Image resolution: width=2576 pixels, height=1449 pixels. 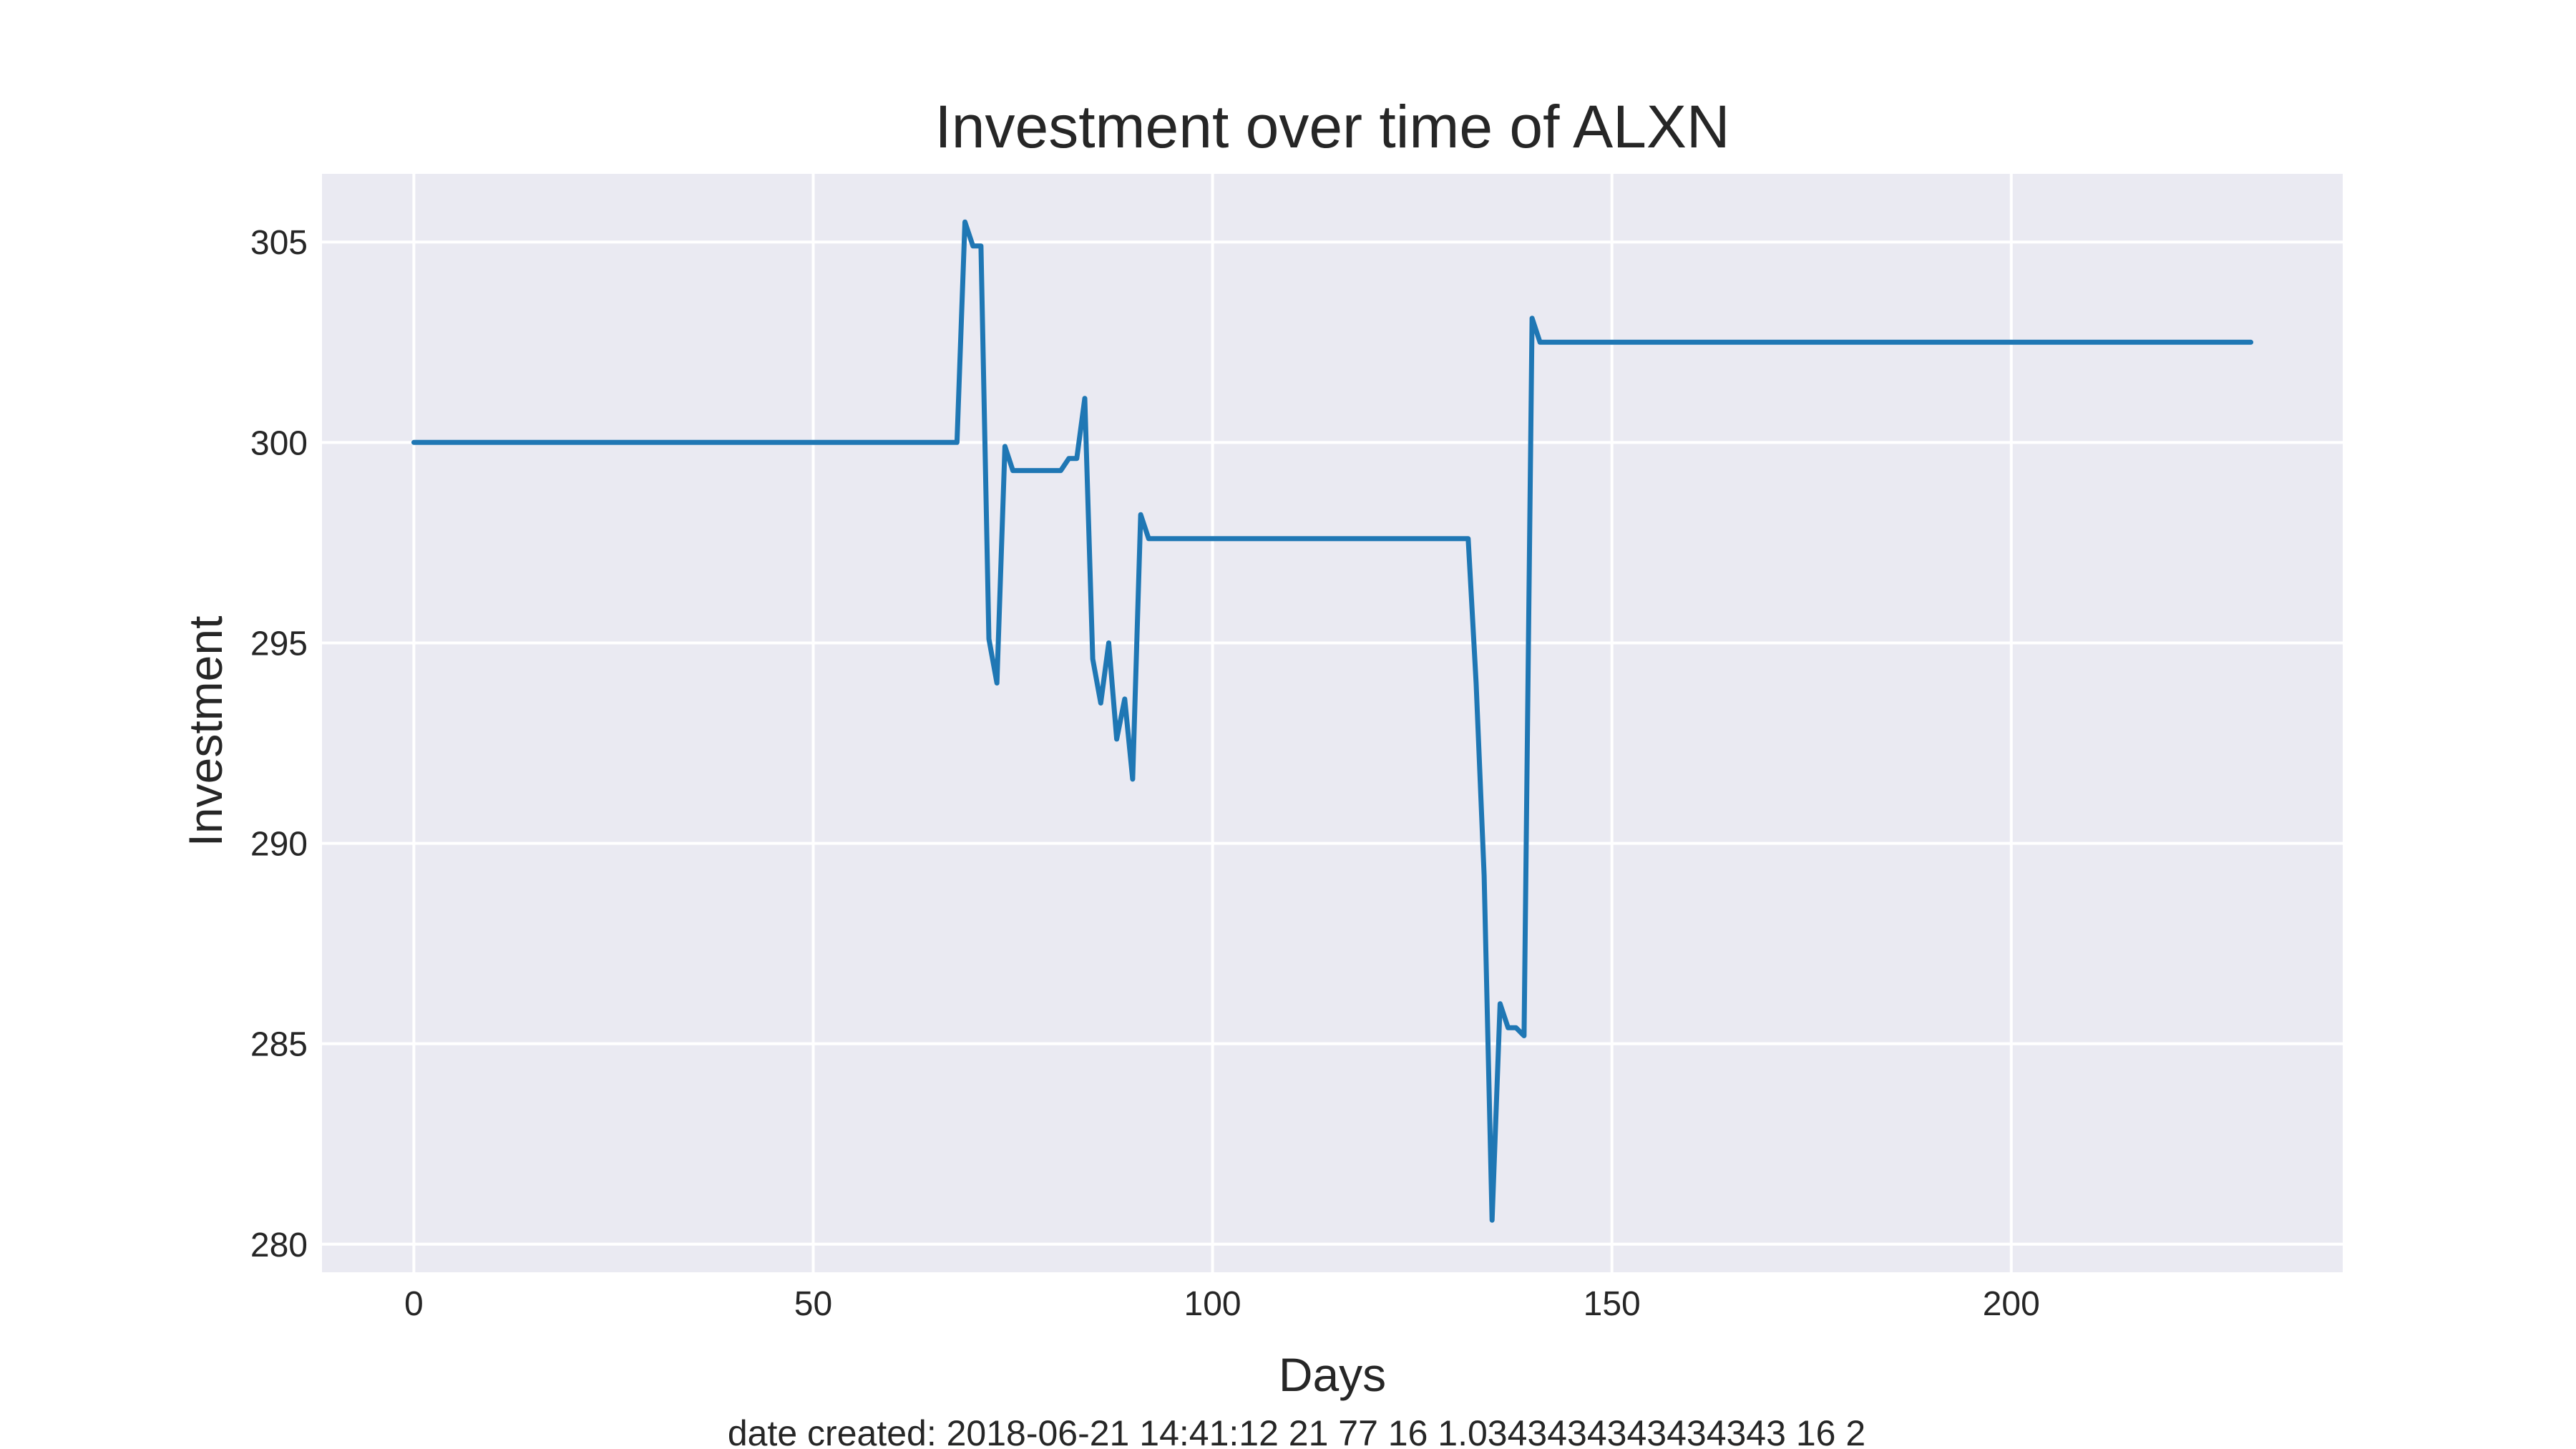 What do you see at coordinates (1332, 1374) in the screenshot?
I see `x-axis-label: Days` at bounding box center [1332, 1374].